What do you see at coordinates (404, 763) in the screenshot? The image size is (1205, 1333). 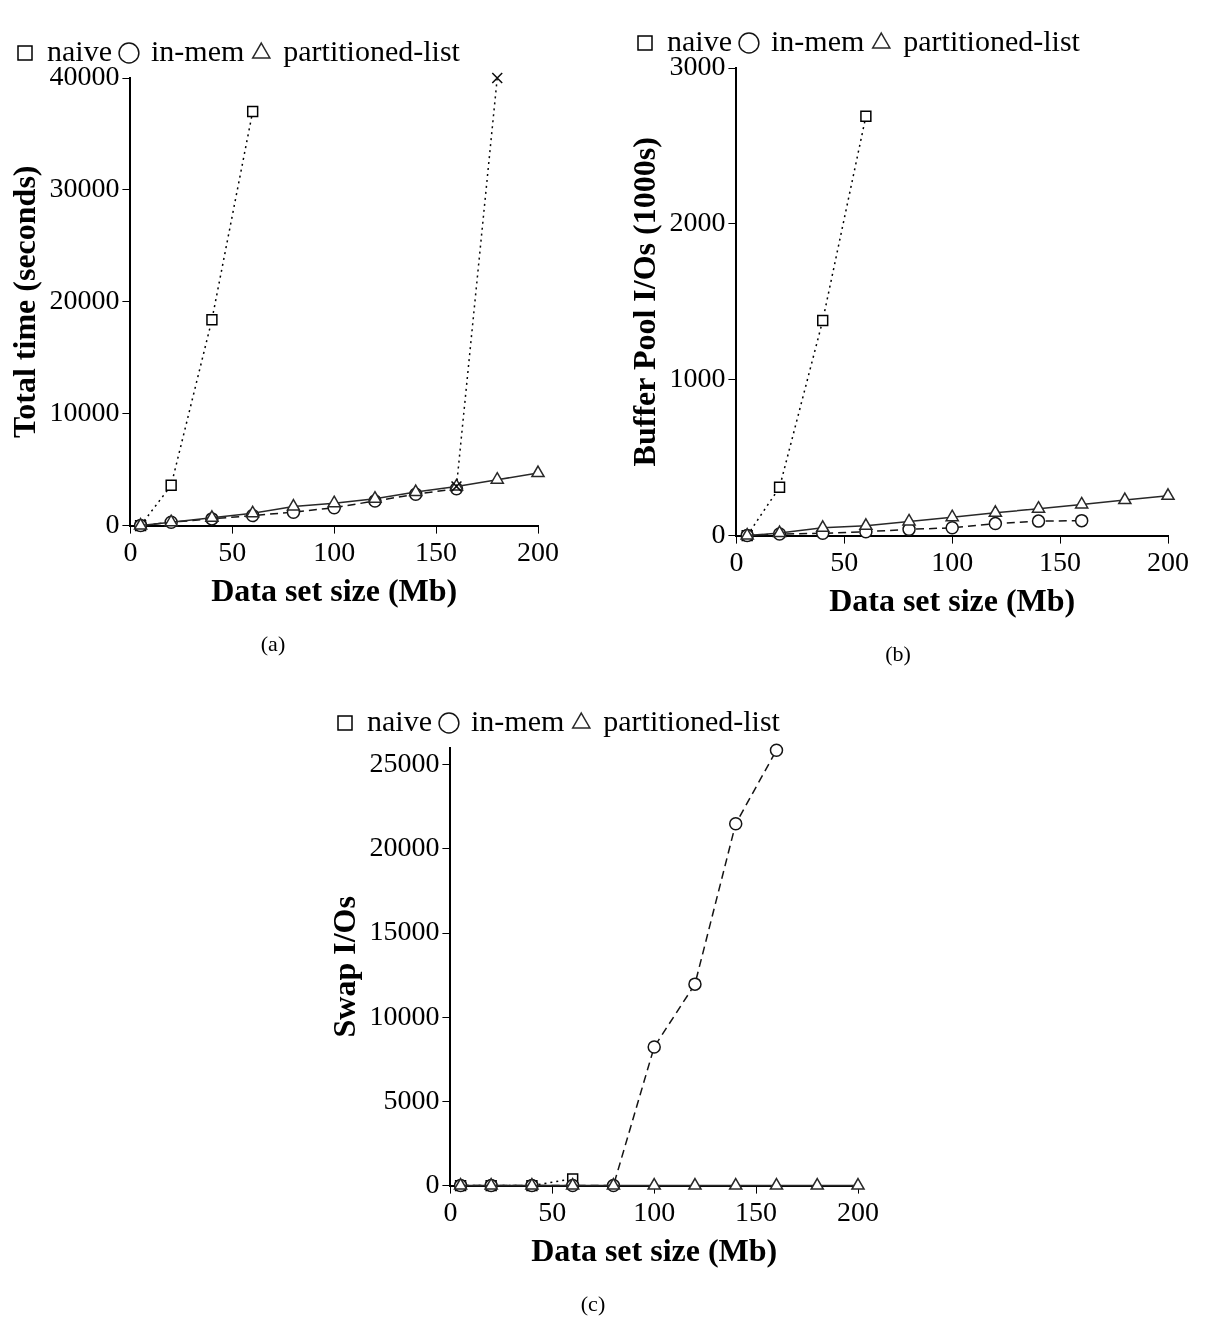 I see `y-tick-label: 25000` at bounding box center [404, 763].